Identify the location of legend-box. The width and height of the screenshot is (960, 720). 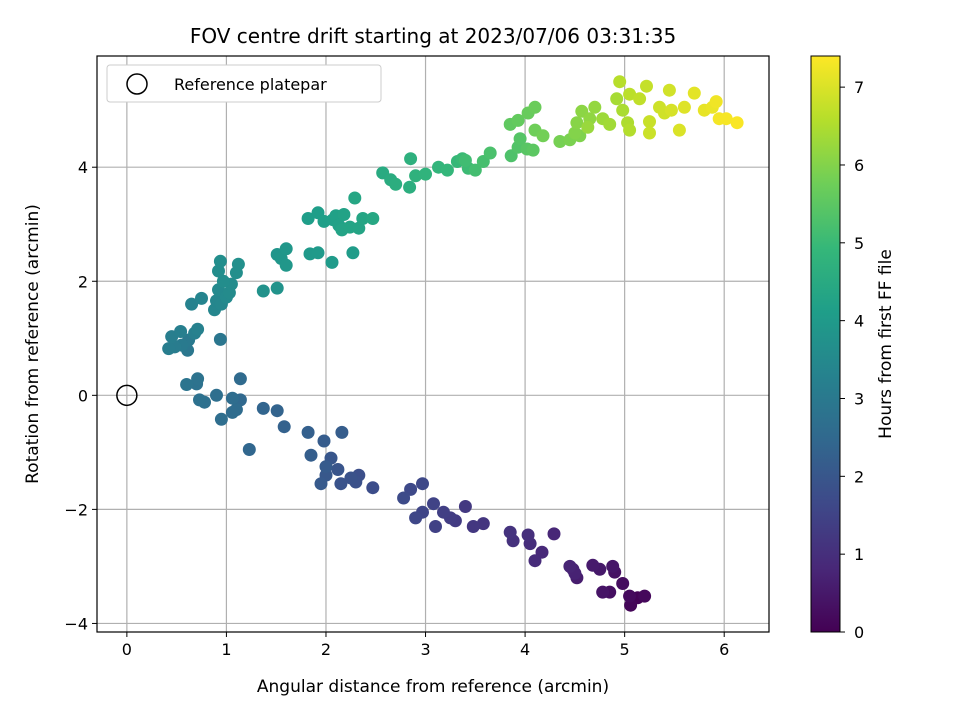
(244, 83).